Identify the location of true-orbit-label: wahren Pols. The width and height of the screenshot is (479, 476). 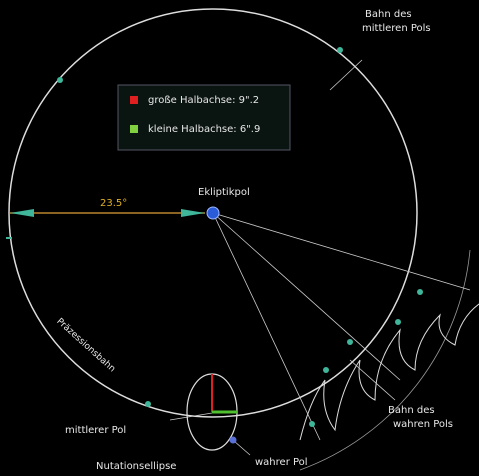
(423, 424).